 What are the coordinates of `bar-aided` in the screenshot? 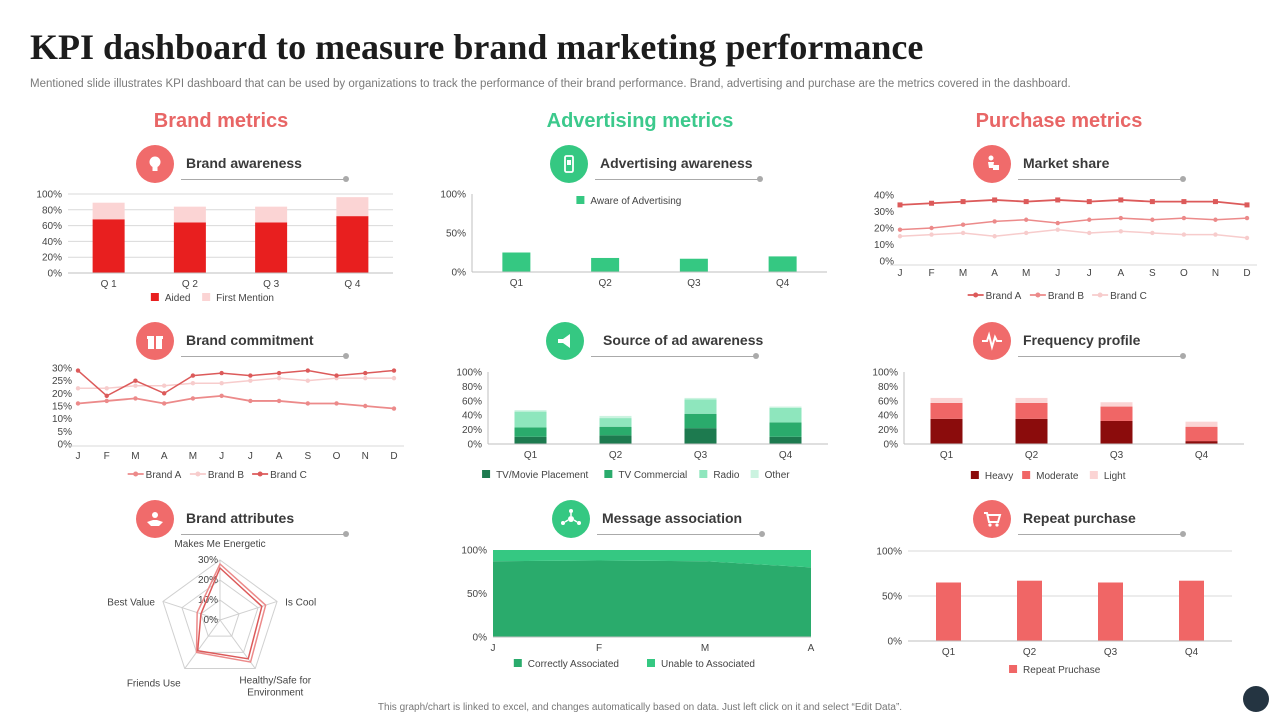 It's located at (189, 247).